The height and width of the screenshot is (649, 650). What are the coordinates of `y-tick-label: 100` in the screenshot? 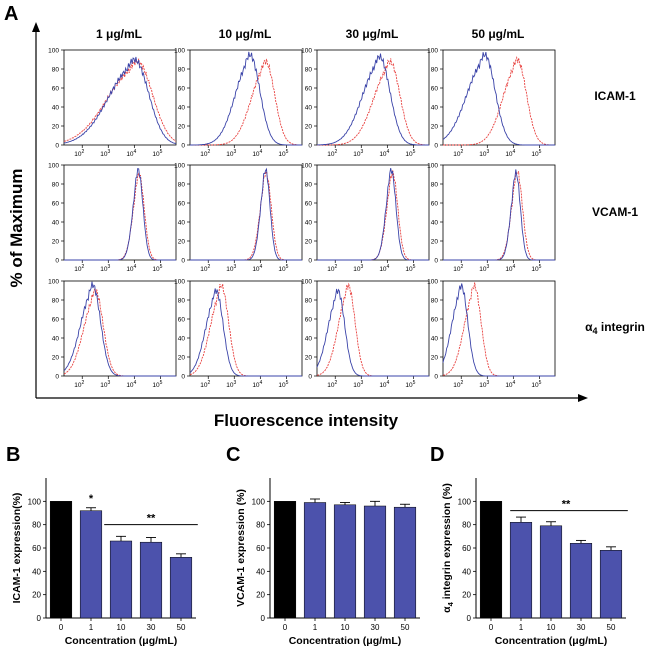 It's located at (53, 282).